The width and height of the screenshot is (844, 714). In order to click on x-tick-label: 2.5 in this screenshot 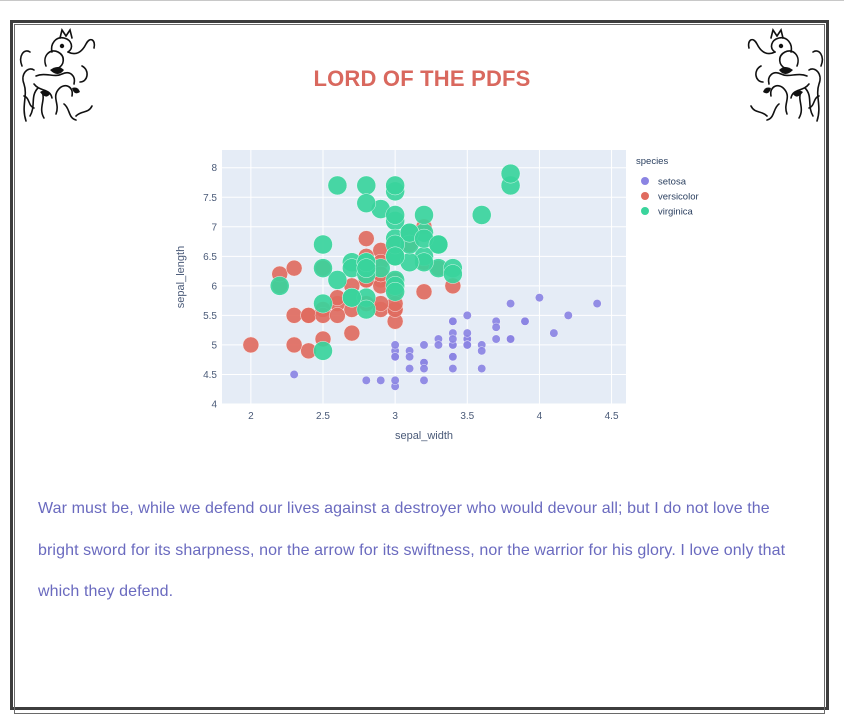, I will do `click(323, 416)`.